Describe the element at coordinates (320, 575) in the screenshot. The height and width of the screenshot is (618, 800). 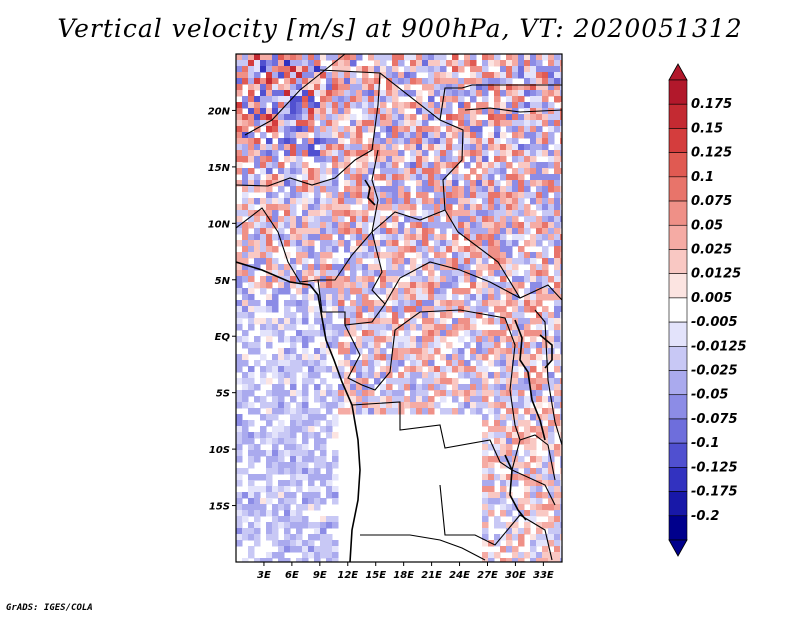
I see `x-tick-label: 9E` at that location.